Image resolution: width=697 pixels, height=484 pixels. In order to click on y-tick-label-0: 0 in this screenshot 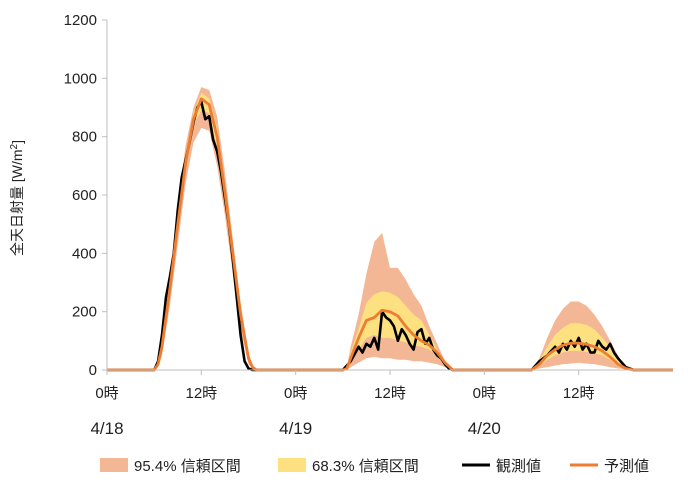, I will do `click(93, 370)`.